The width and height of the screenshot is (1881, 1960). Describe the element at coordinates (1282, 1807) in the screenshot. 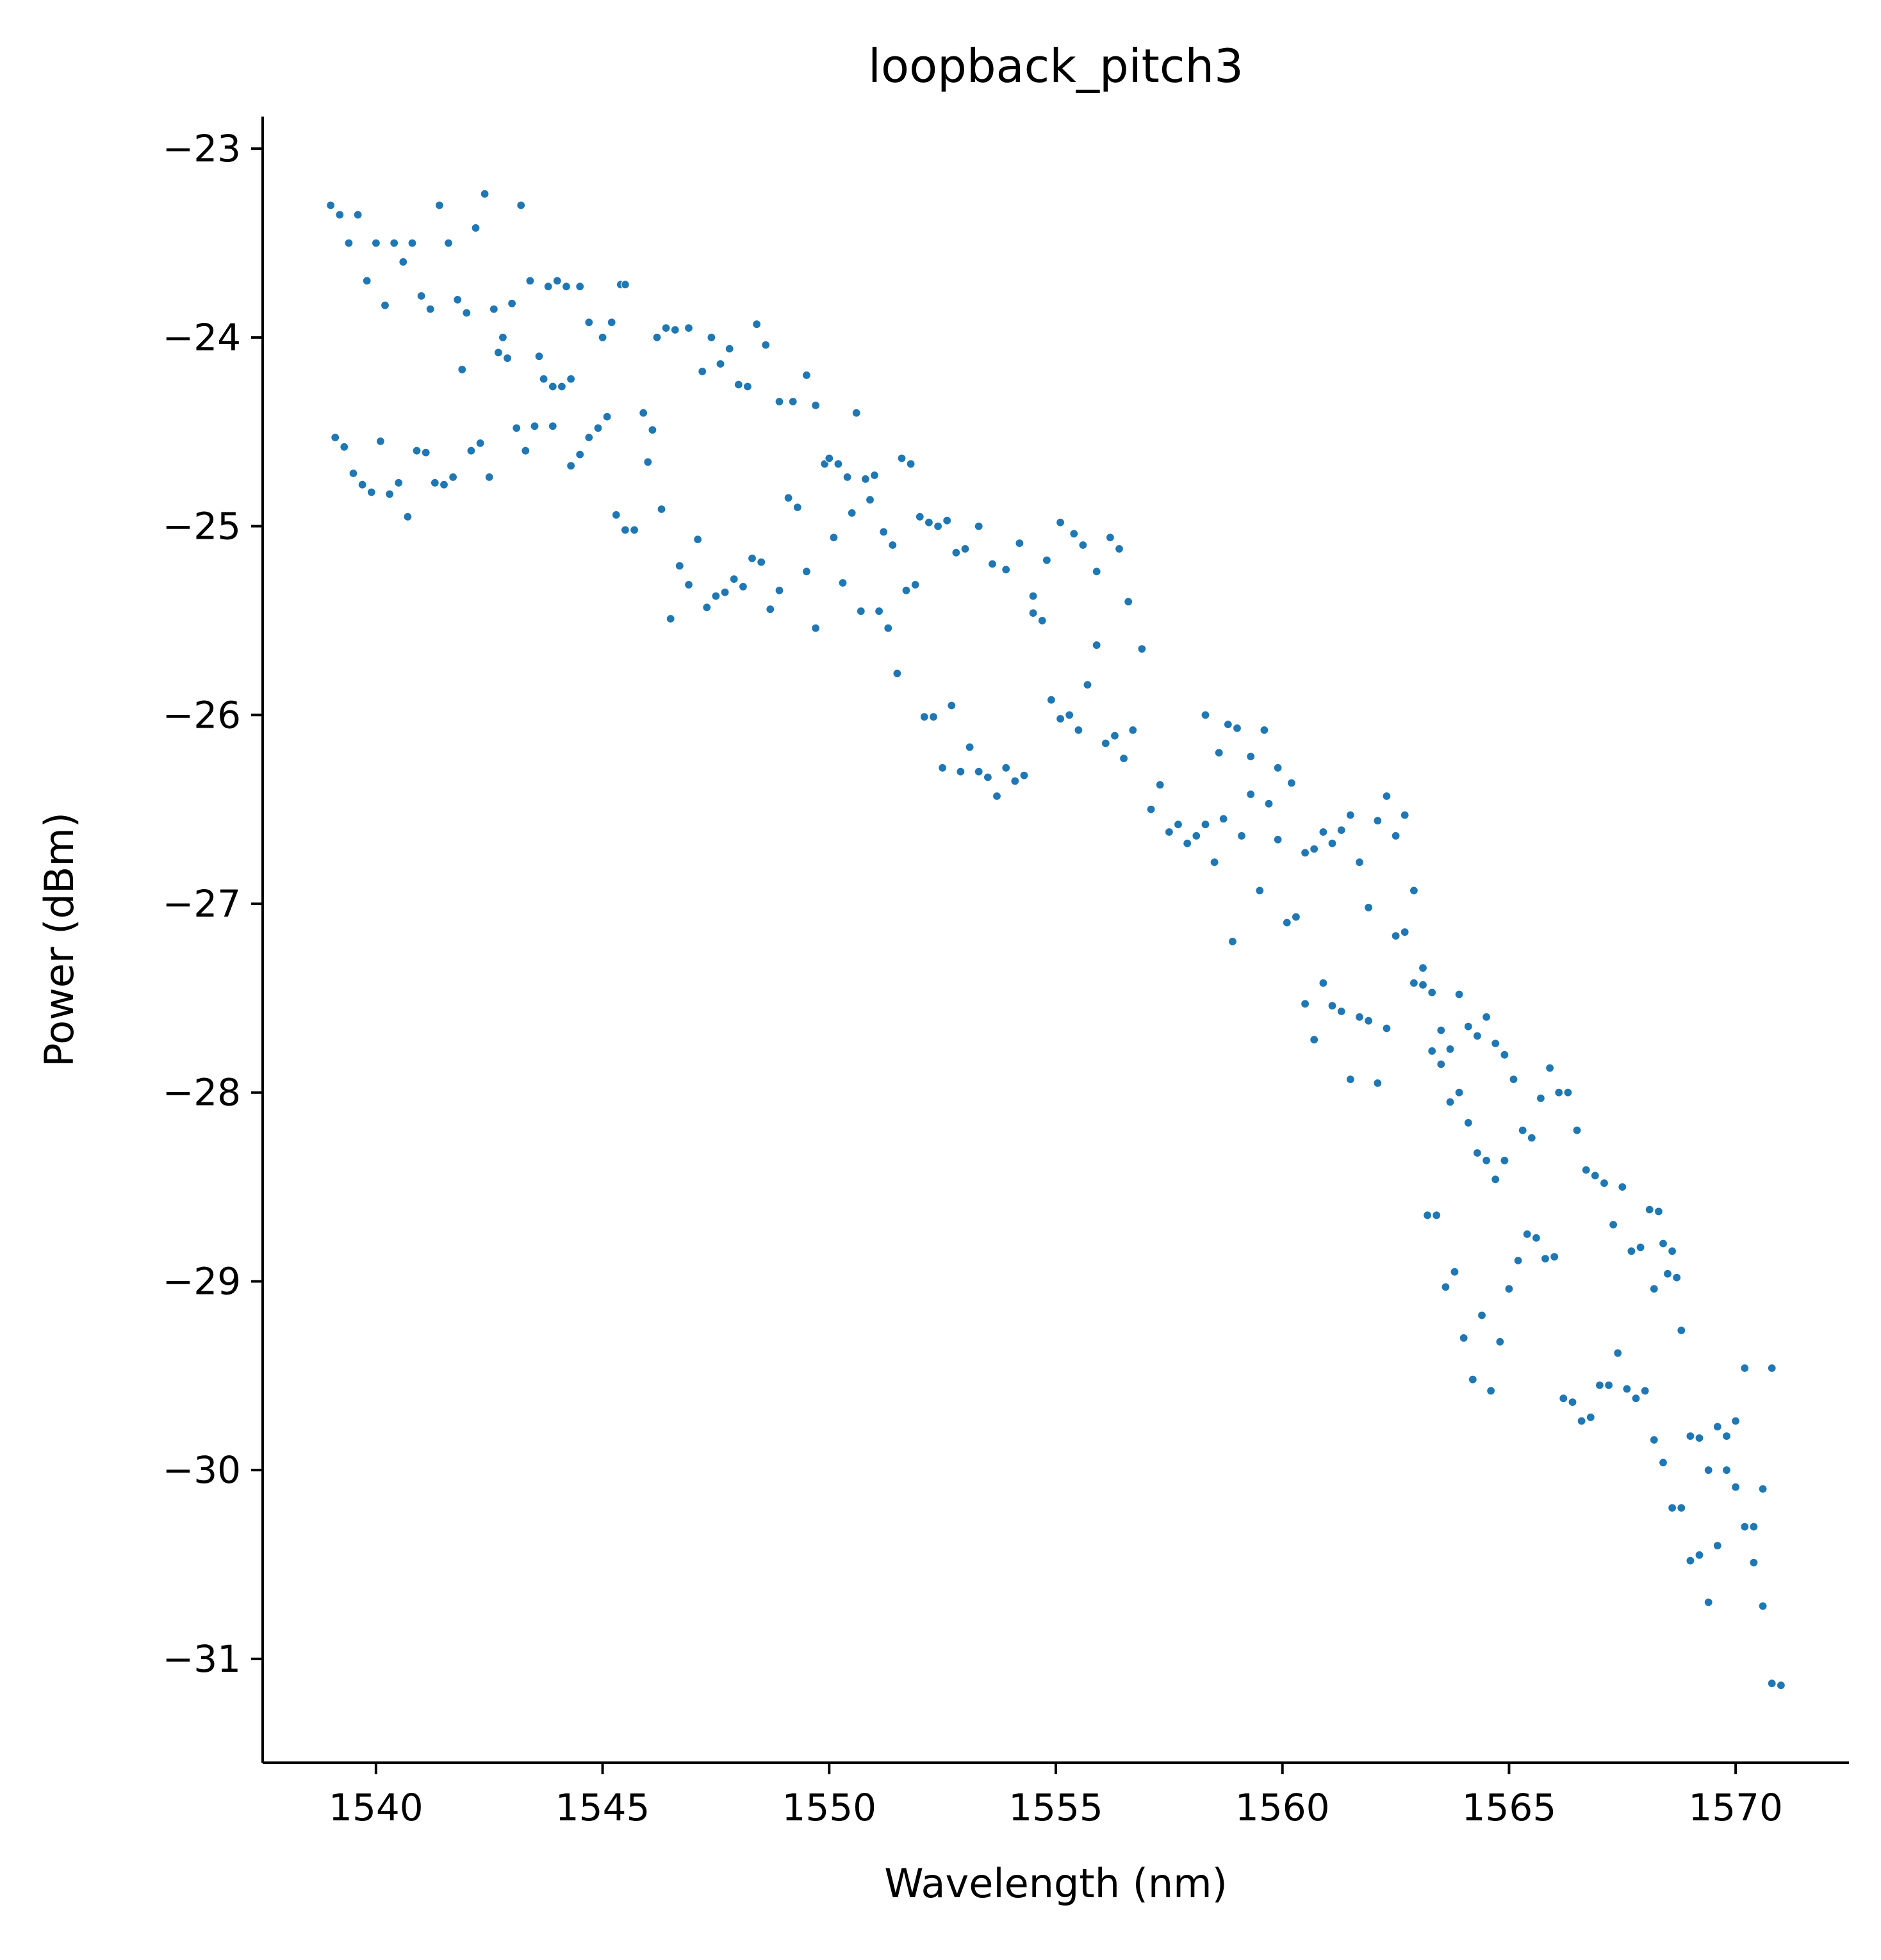

I see `x-tick-label: 1560` at that location.